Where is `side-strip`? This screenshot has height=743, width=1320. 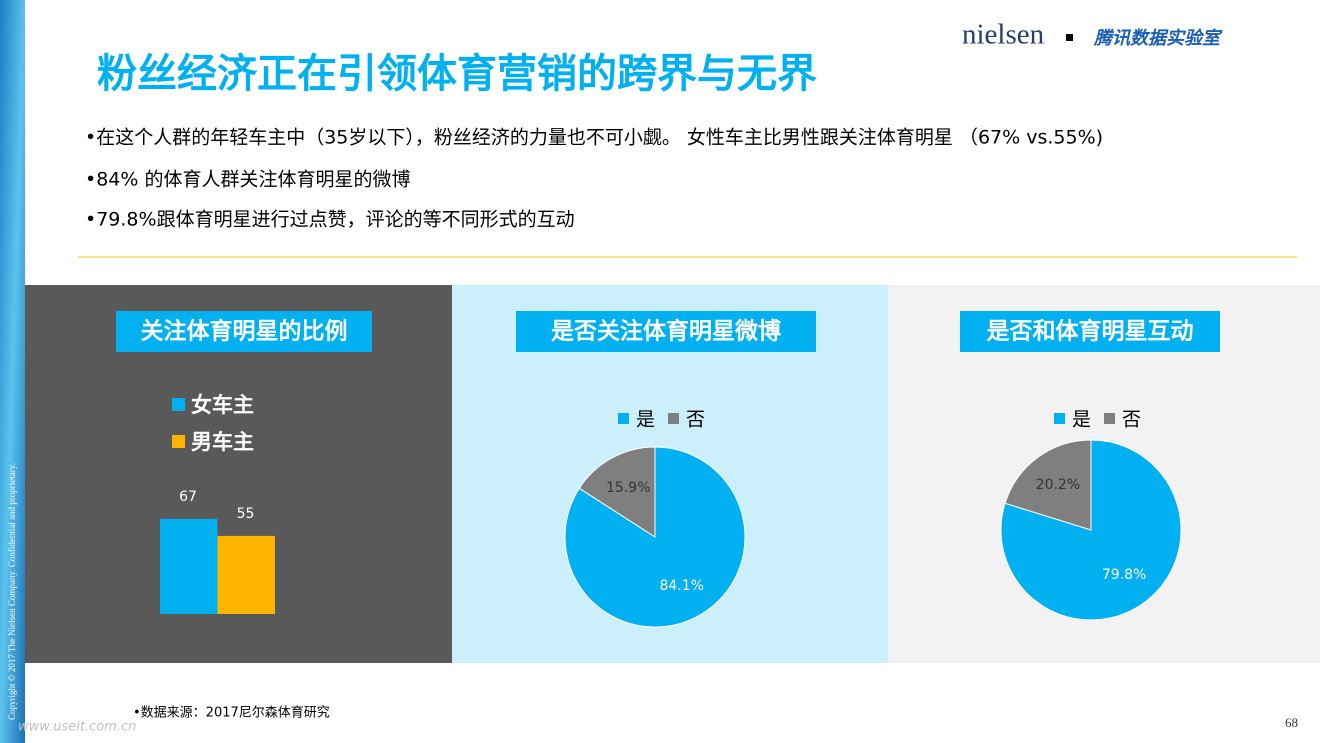
side-strip is located at coordinates (12, 371).